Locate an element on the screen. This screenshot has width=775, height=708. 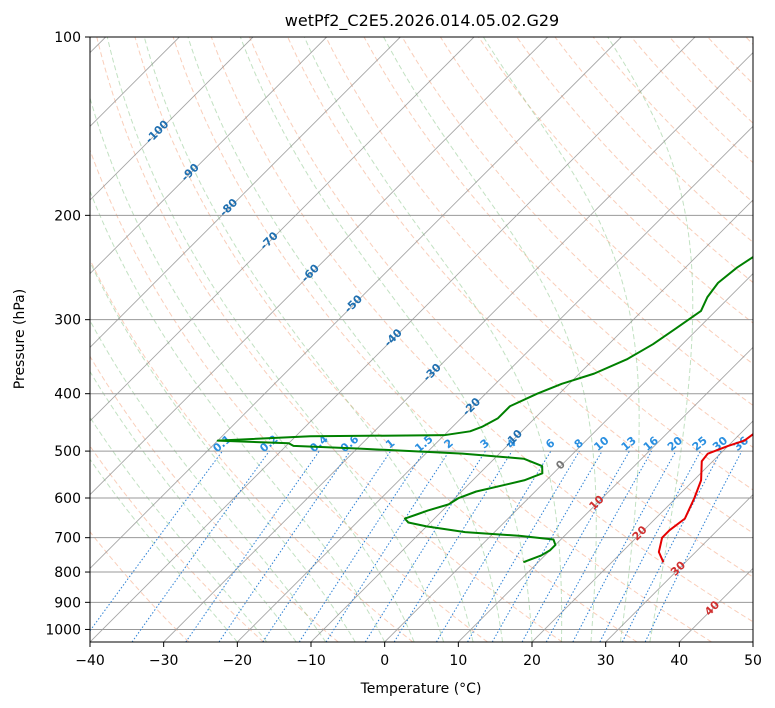
y-tick-label: 300 is located at coordinates (67, 321).